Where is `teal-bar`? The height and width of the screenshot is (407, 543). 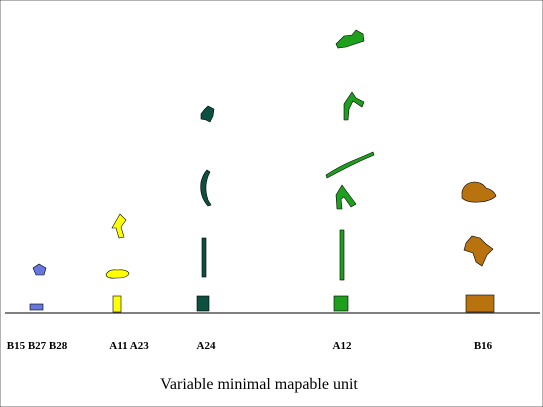
teal-bar is located at coordinates (204, 257).